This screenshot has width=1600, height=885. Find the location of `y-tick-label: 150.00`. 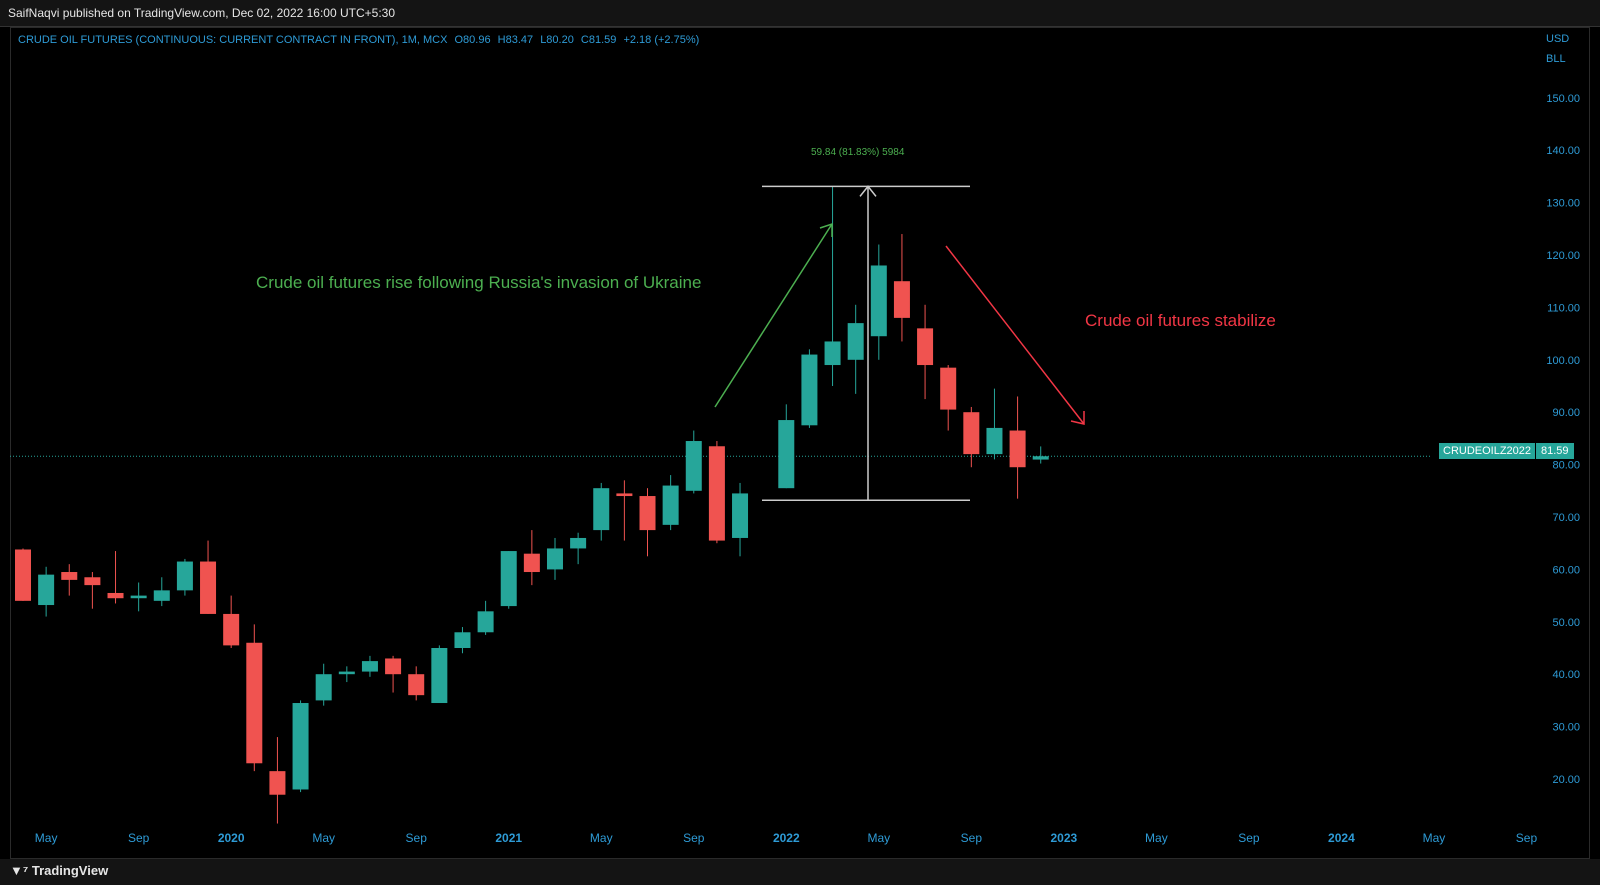

y-tick-label: 150.00 is located at coordinates (1563, 99).